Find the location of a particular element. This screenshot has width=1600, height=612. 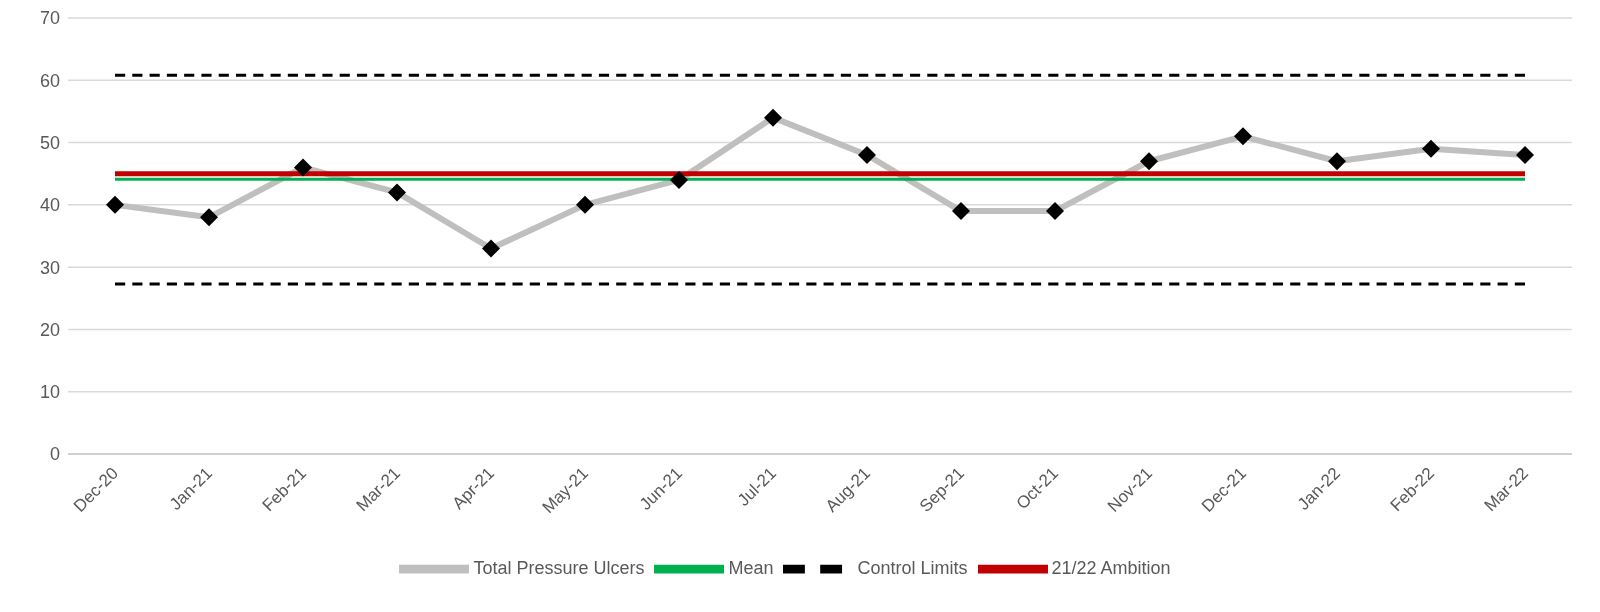

legend-label: Total Pressure Ulcers is located at coordinates (559, 567).